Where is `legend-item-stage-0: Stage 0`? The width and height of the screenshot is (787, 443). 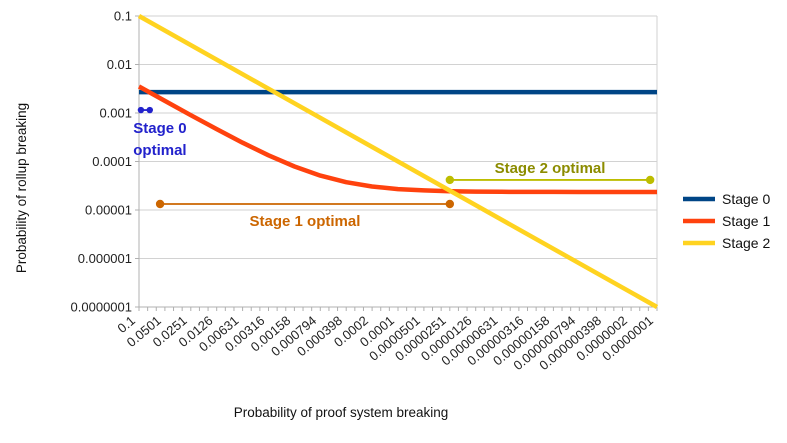 legend-item-stage-0: Stage 0 is located at coordinates (726, 199).